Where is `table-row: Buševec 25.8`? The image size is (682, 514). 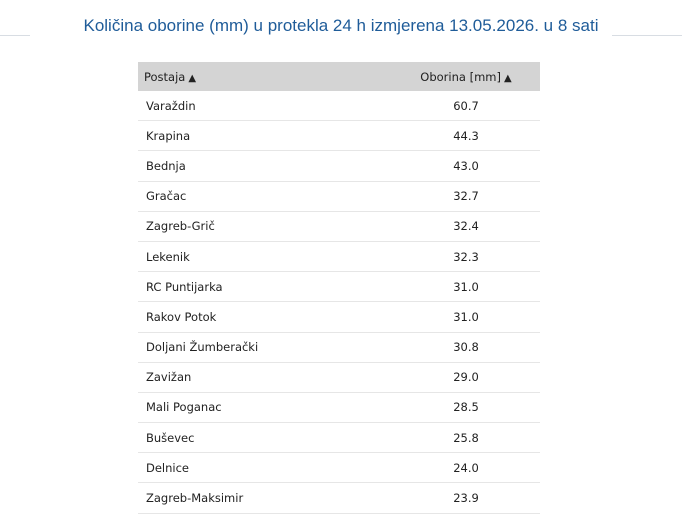
table-row: Buševec 25.8 is located at coordinates (339, 438).